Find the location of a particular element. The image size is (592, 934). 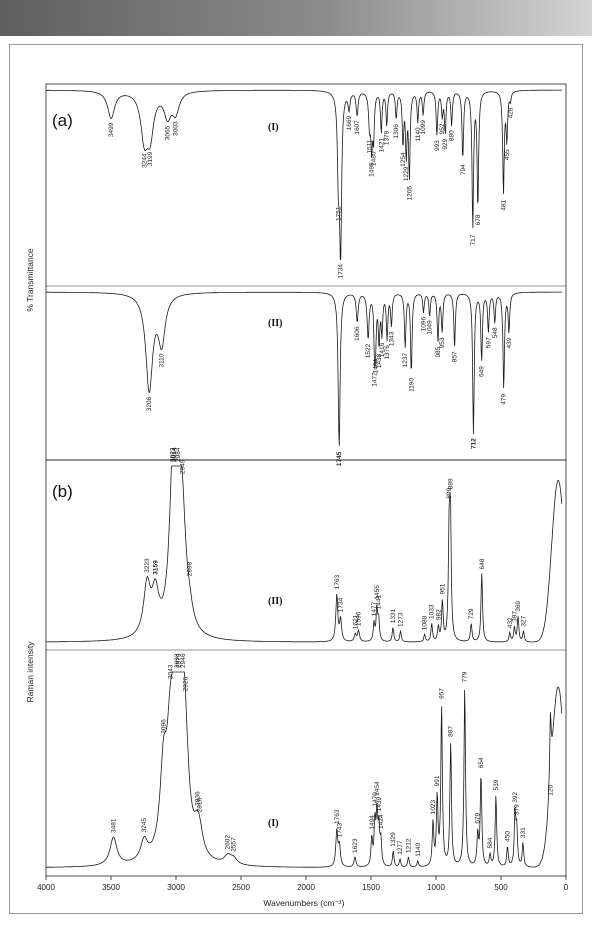

ir-I-peak-label-3065: 3065 is located at coordinates (168, 132).